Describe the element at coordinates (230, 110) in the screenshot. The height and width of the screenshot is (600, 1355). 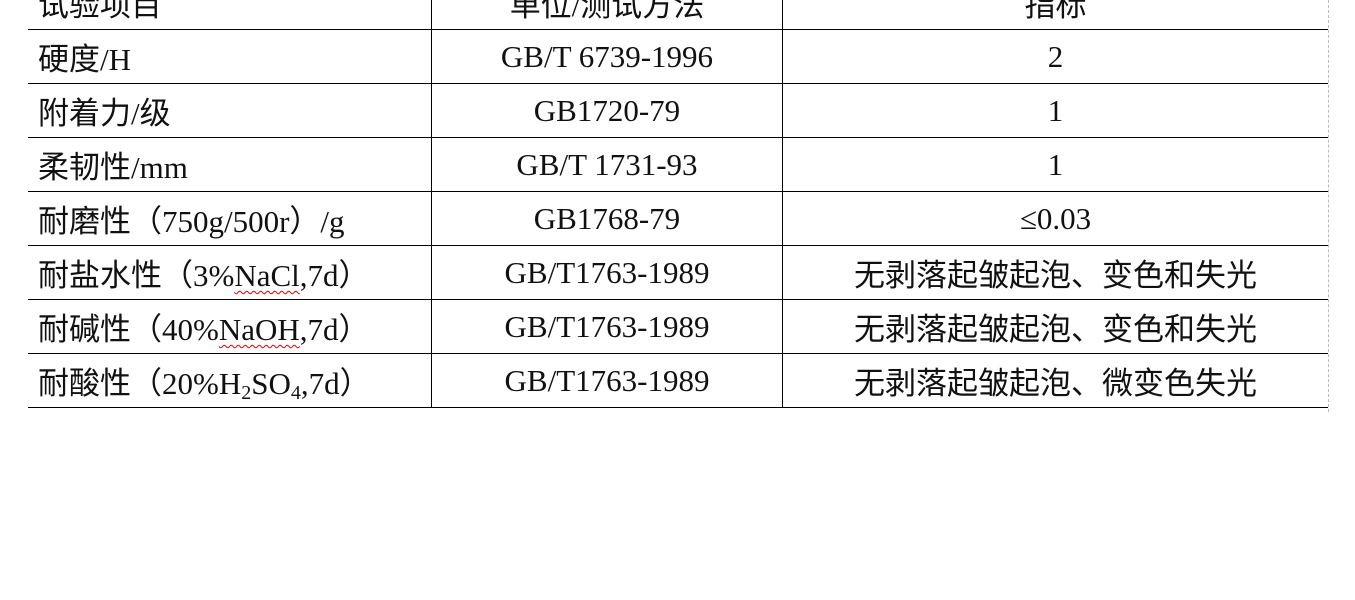
I see `test-item-cell: 附着力/级` at that location.